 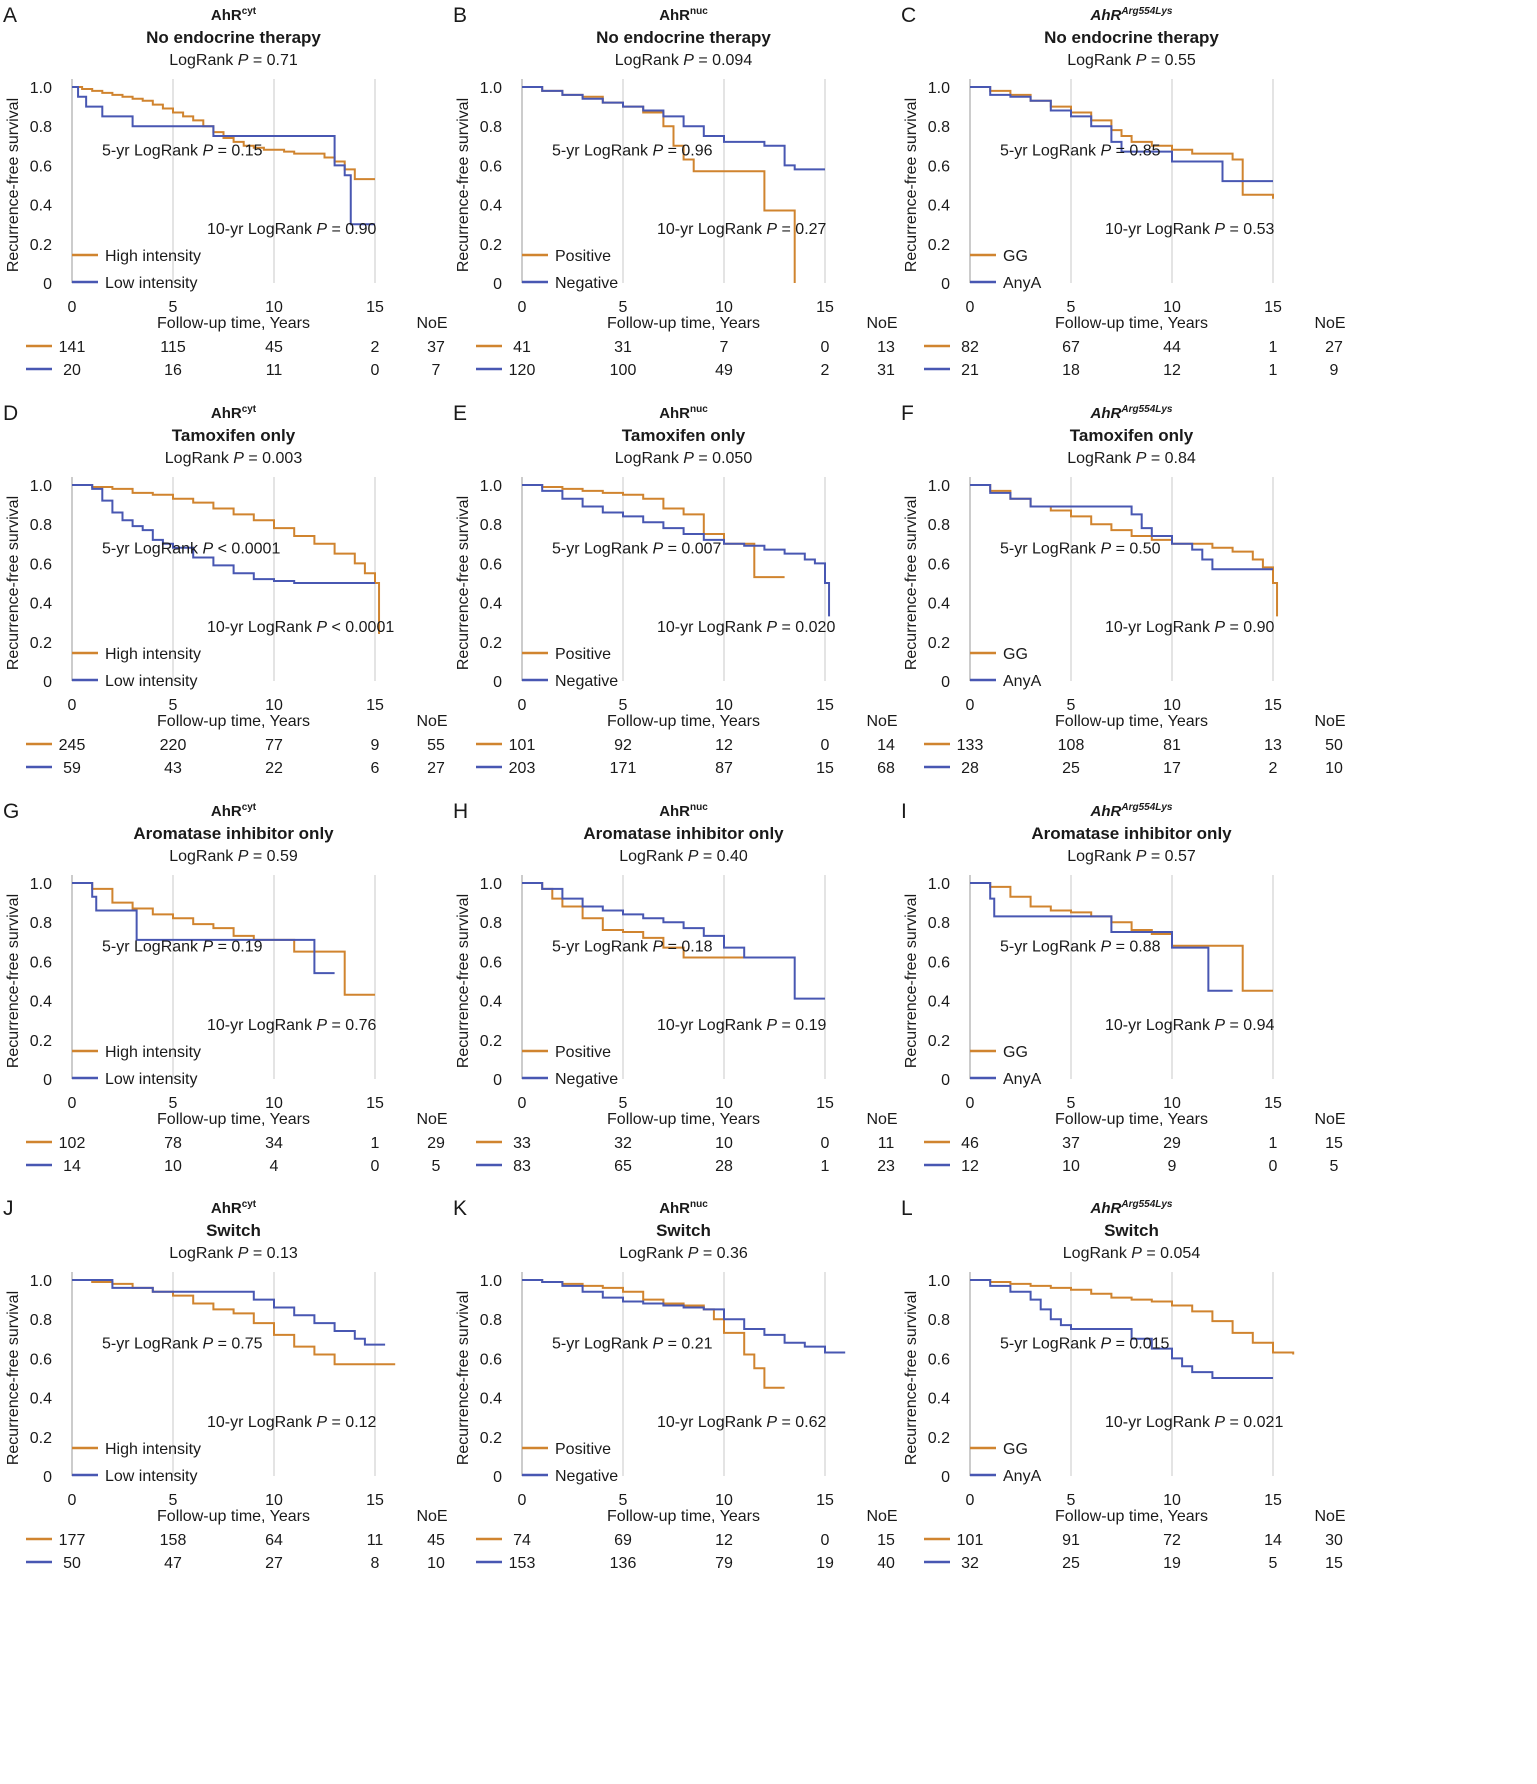 I want to click on panel-letter: K, so click(x=460, y=1208).